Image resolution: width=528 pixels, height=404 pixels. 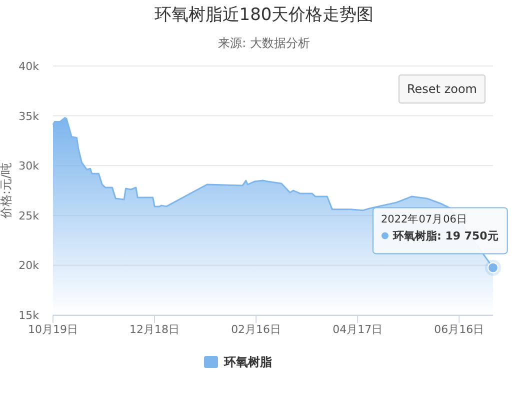 What do you see at coordinates (29, 215) in the screenshot?
I see `y-tick-label: 25k` at bounding box center [29, 215].